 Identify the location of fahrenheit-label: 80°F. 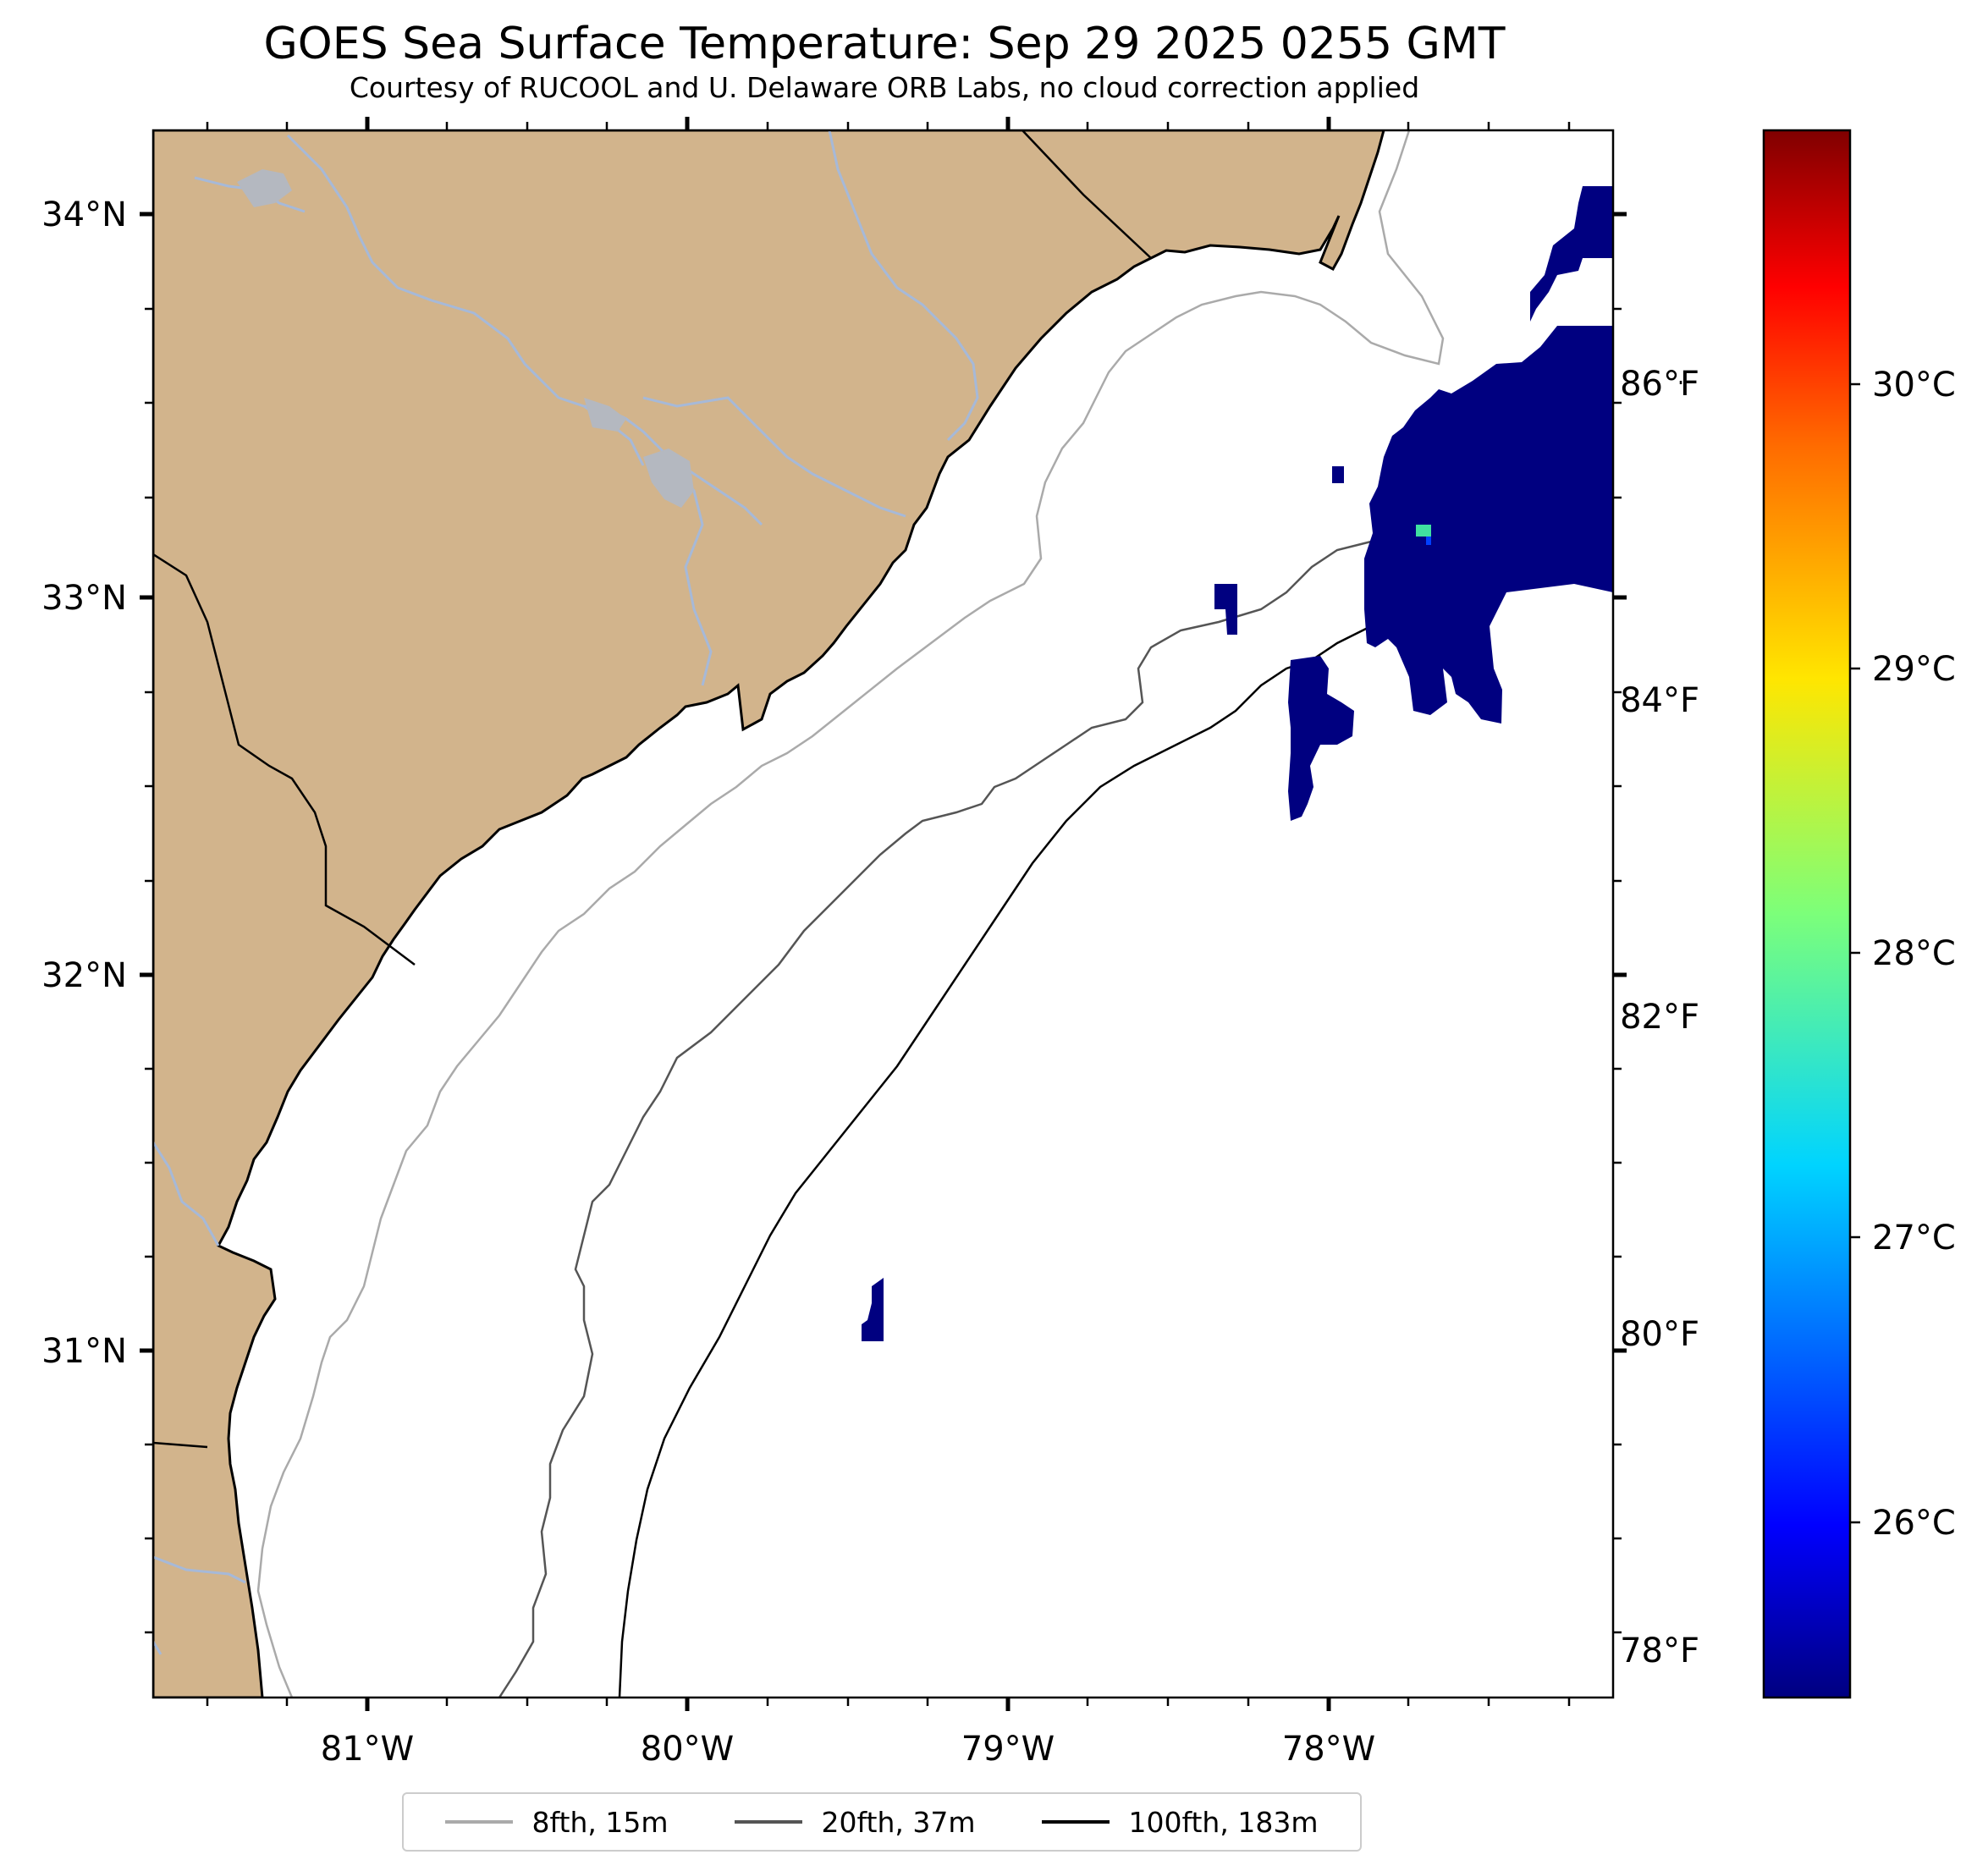
(1659, 1335).